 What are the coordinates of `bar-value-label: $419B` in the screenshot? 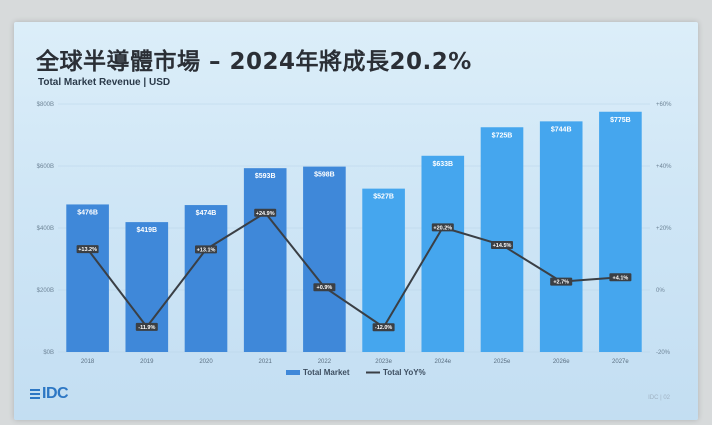 It's located at (146, 230).